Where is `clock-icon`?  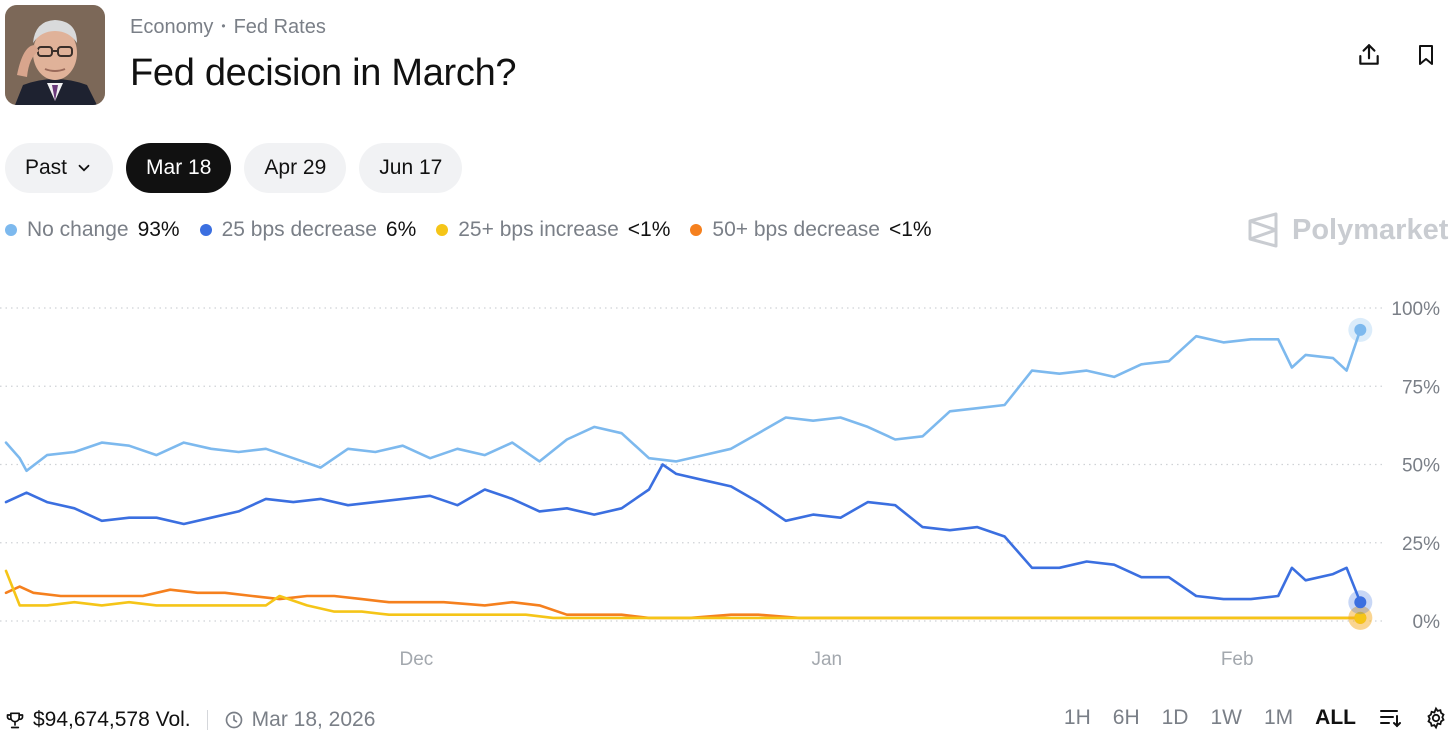
clock-icon is located at coordinates (233, 720).